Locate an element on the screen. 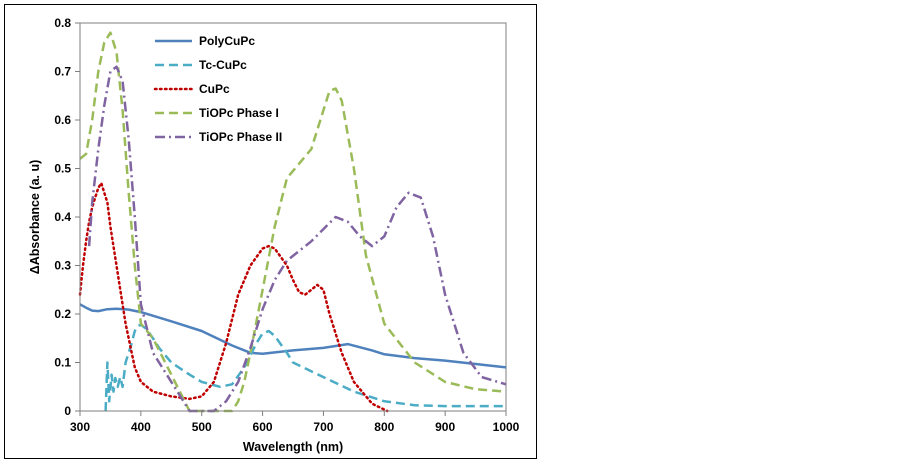 This screenshot has height=465, width=902. legend-label-polycupc: PolyCuPc is located at coordinates (227, 41).